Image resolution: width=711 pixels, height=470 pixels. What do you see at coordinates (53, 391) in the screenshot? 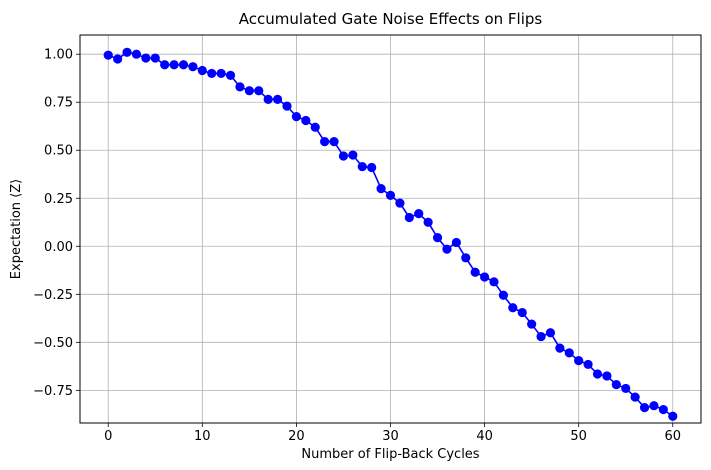
I see `y-tick-label: −0.75` at bounding box center [53, 391].